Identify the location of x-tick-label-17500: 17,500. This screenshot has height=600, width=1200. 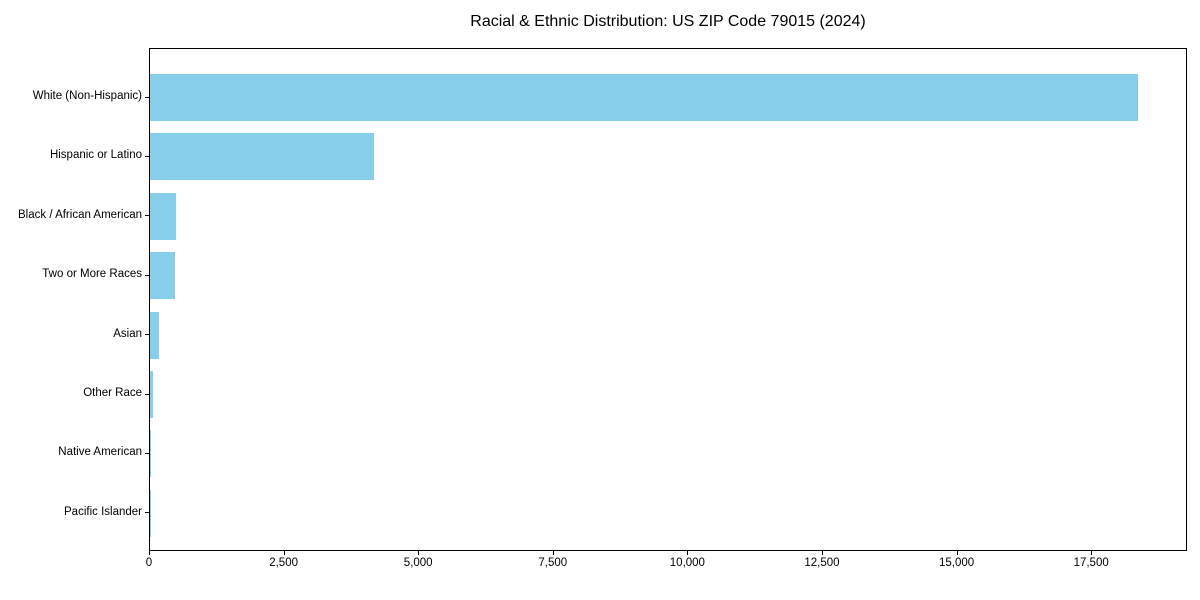
(1091, 563).